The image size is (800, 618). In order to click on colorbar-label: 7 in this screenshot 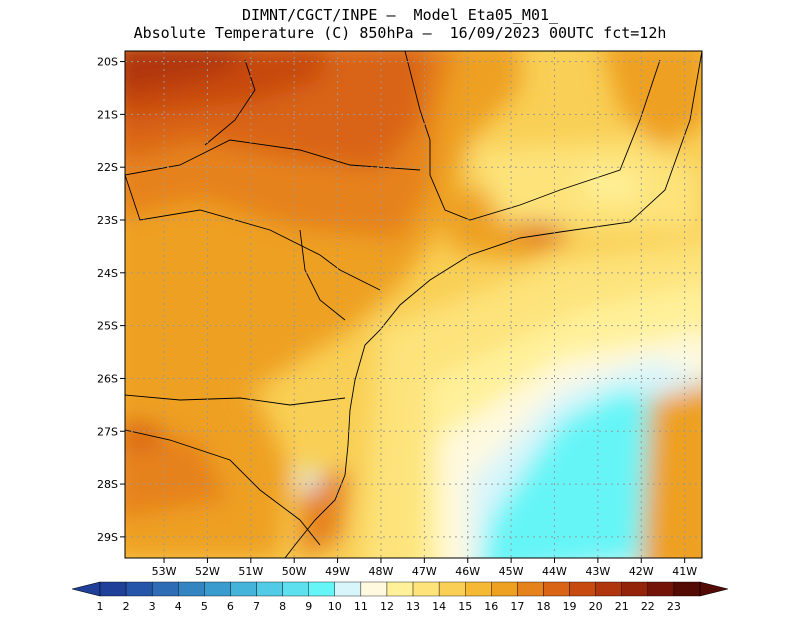, I will do `click(256, 606)`.